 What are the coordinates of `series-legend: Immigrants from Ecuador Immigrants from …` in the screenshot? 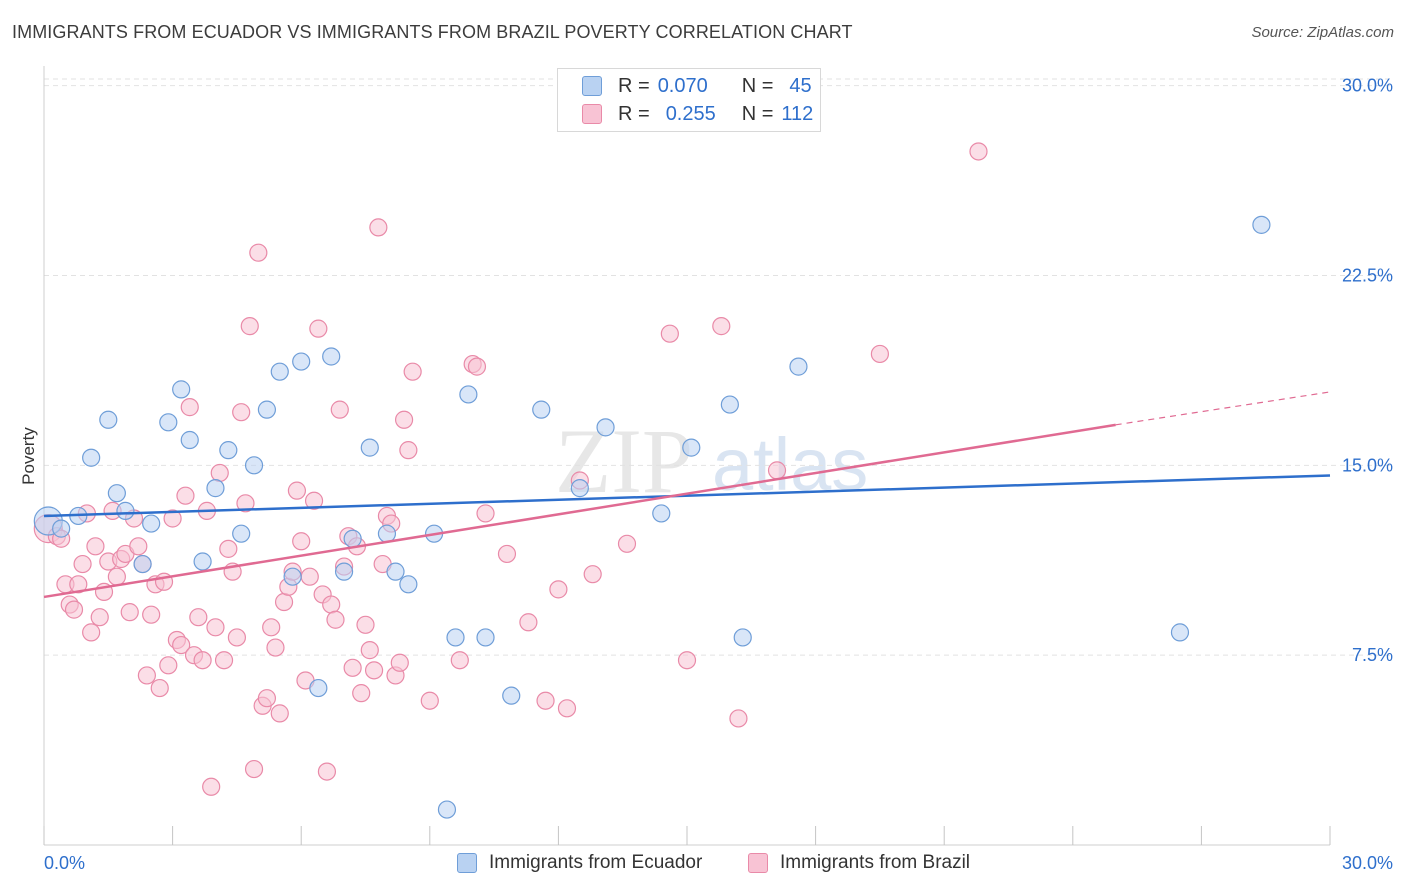 It's located at (703, 865).